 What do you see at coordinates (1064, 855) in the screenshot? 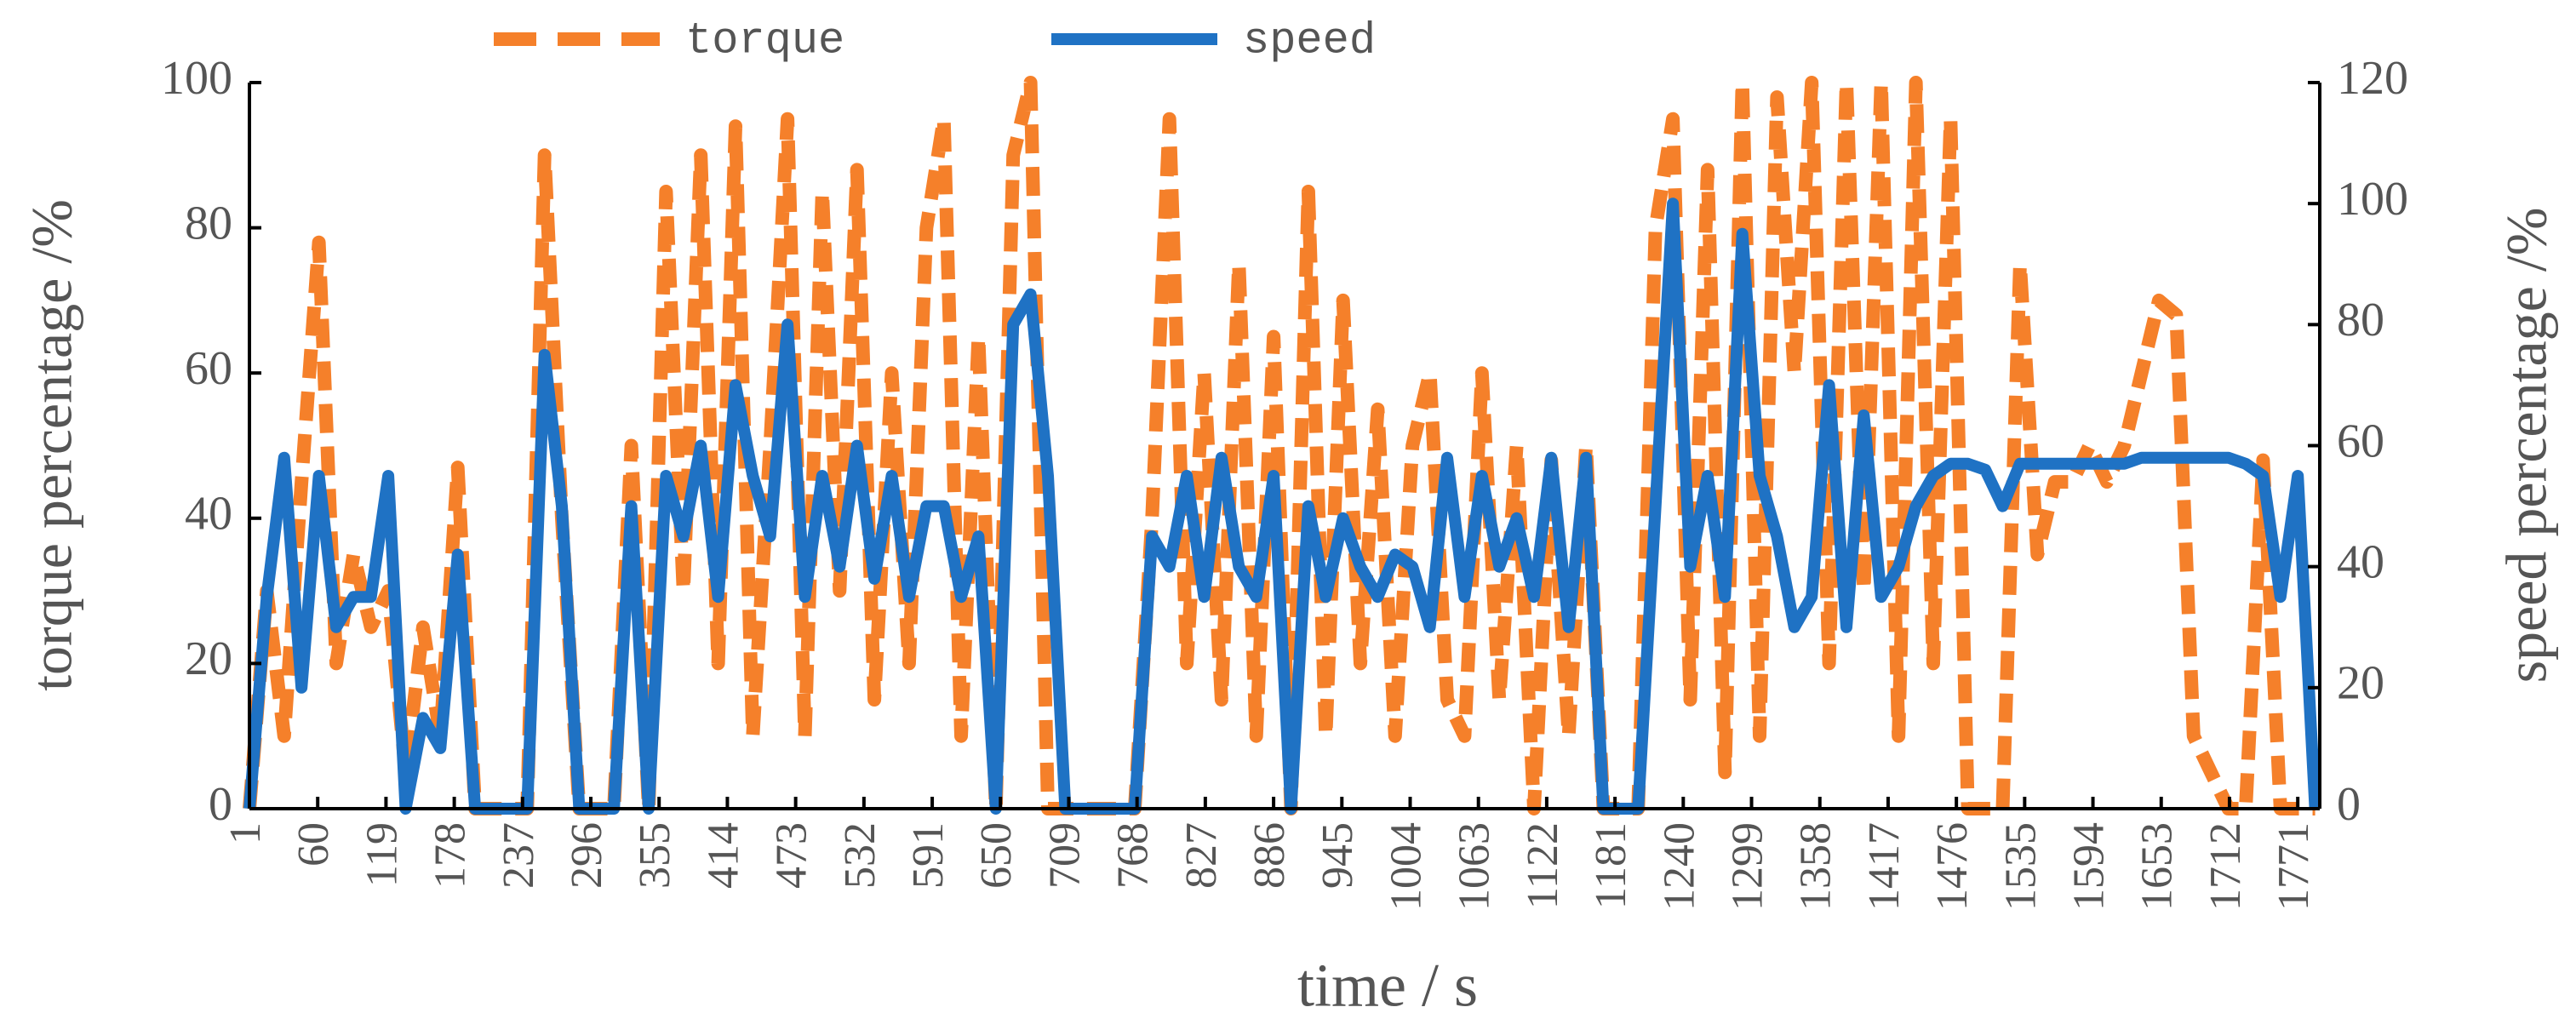
I see `x-tick-label: 709` at bounding box center [1064, 855].